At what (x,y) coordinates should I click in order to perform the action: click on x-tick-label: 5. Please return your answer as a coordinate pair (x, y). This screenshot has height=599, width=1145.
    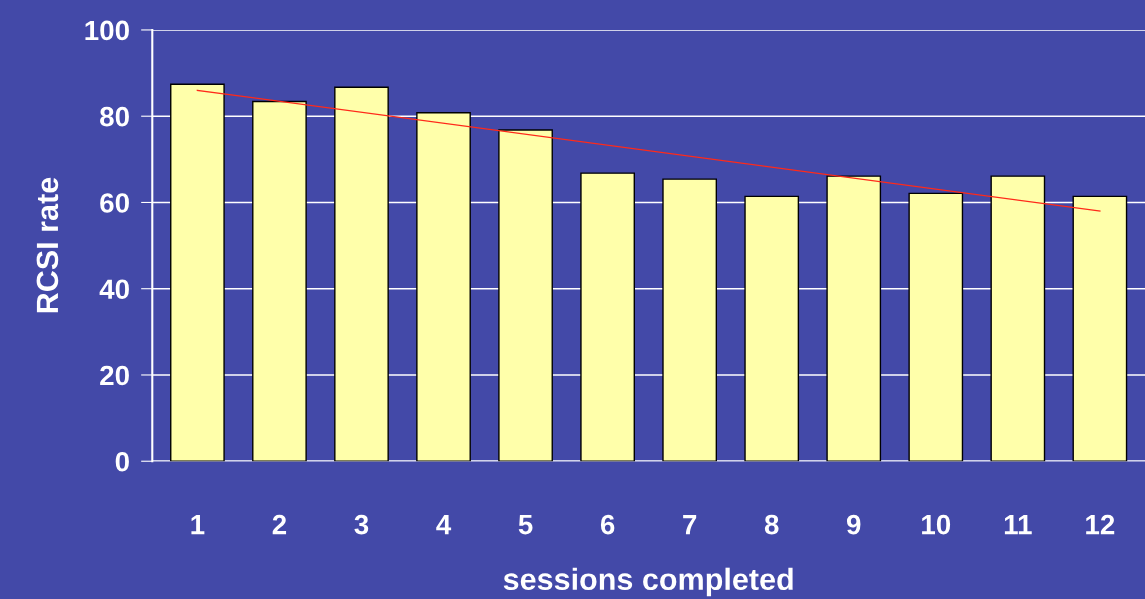
    Looking at the image, I should click on (525, 525).